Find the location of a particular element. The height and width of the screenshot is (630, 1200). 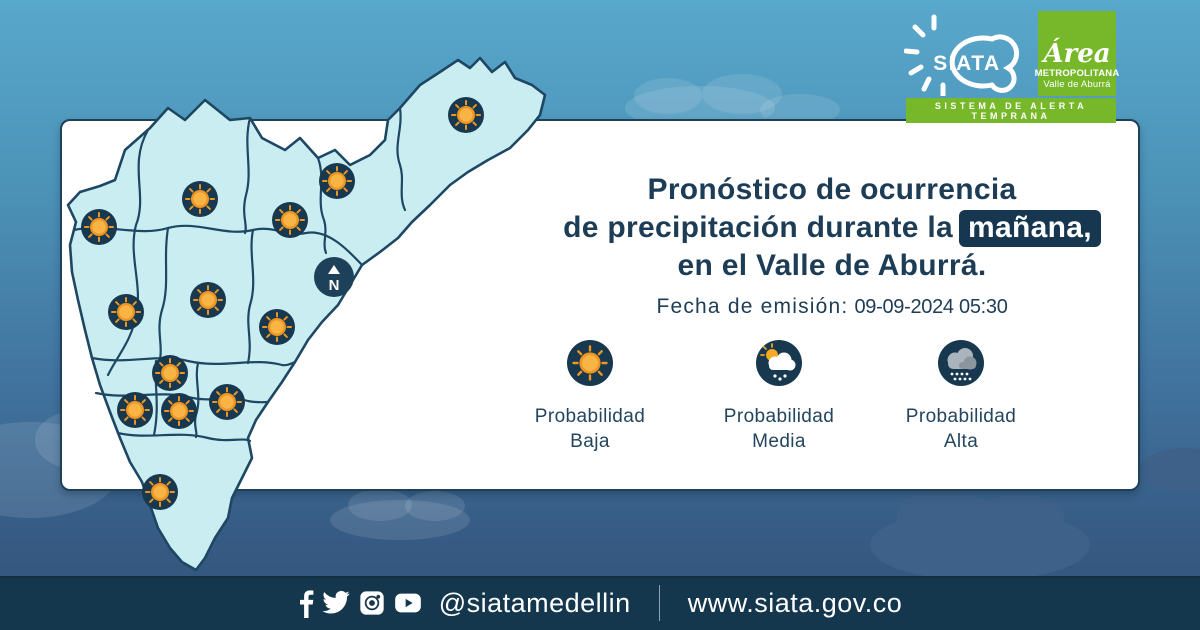

emission-date-label: Fecha de emisión: is located at coordinates (752, 306).